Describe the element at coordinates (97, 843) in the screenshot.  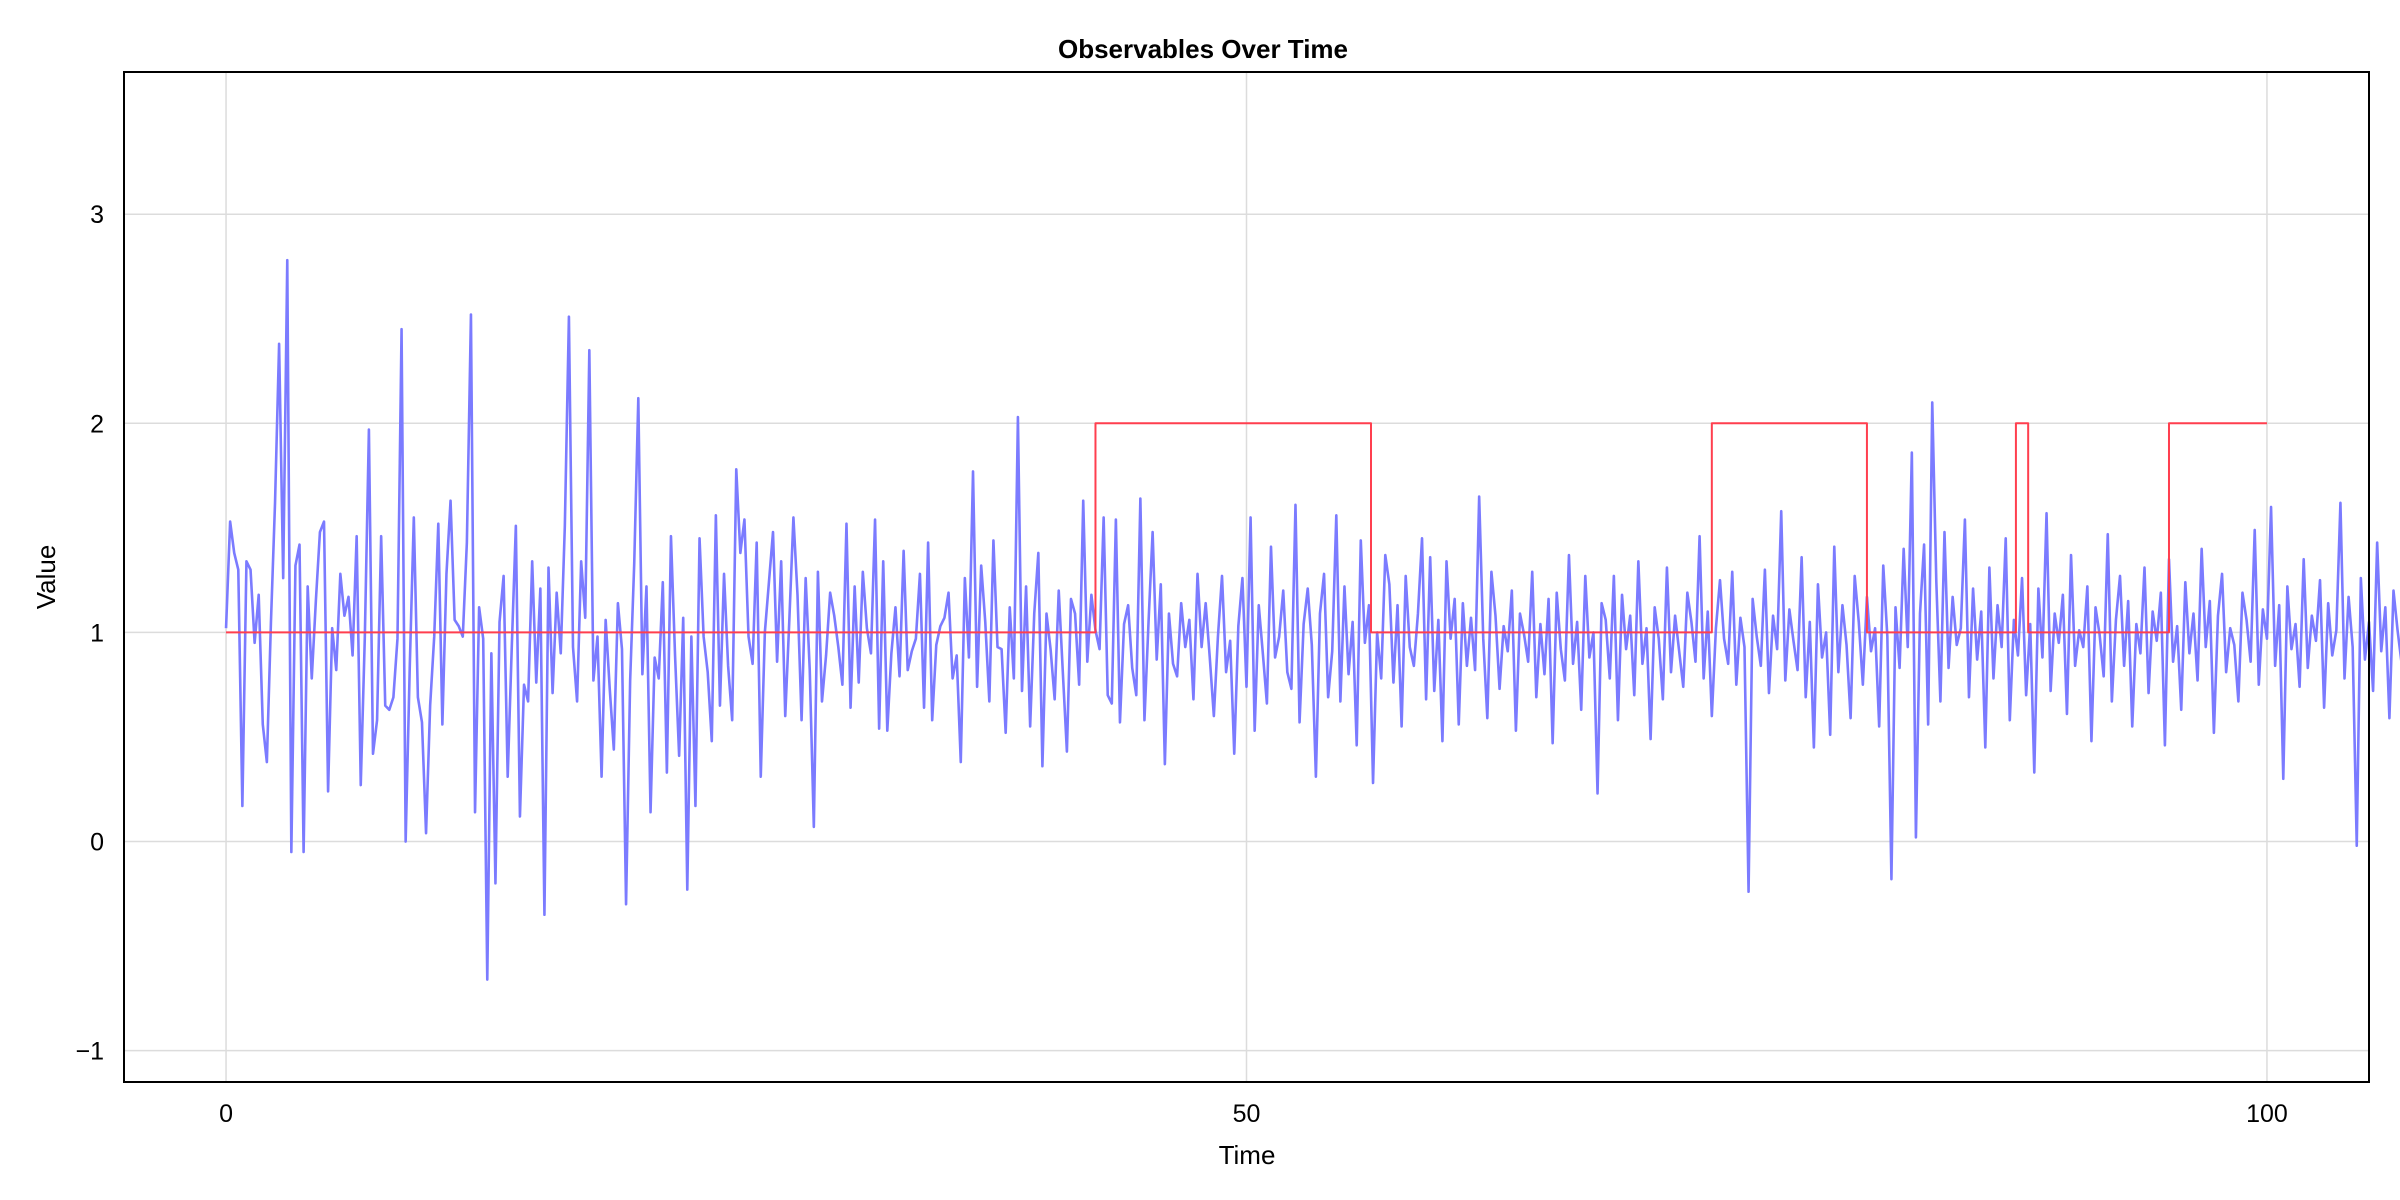
I see `y-tick-label: 0` at that location.